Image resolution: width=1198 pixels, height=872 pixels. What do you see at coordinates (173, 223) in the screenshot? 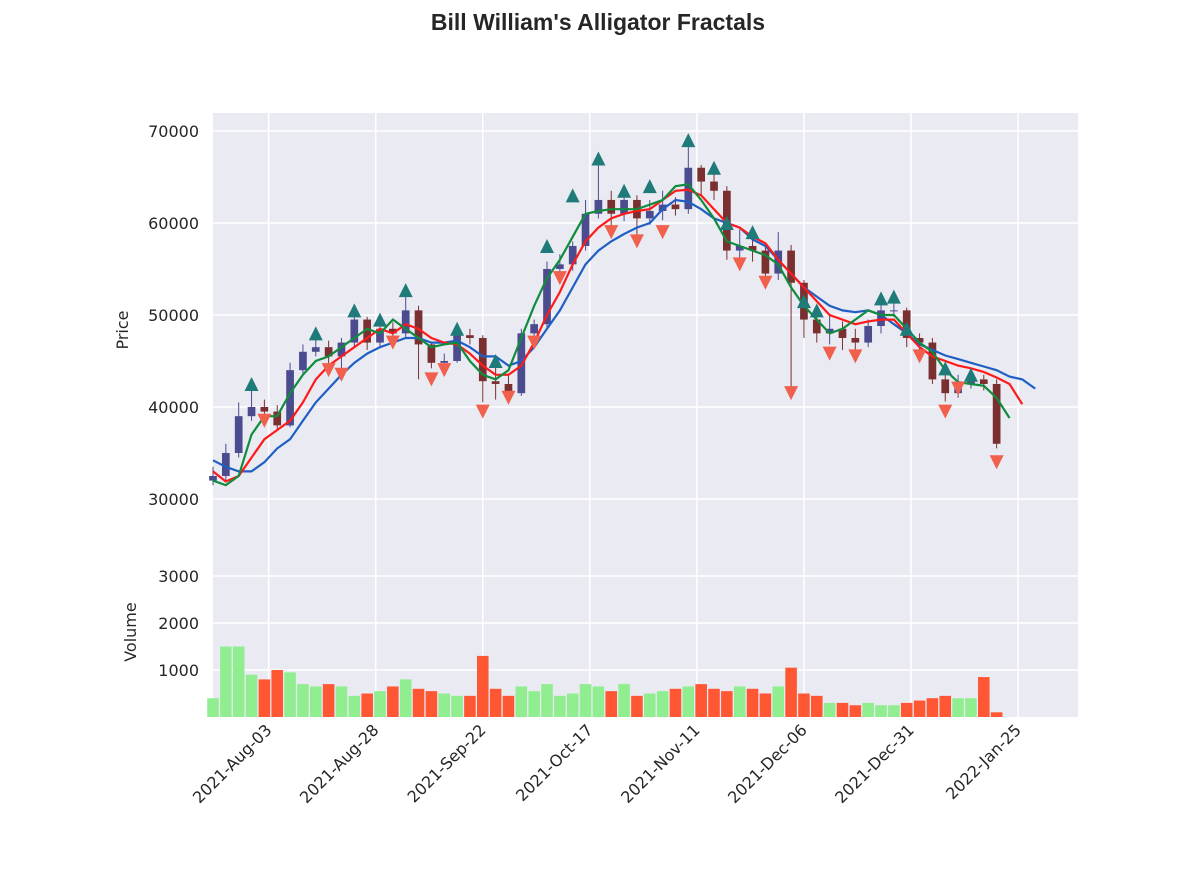
I see `y-tick-label: 60000` at bounding box center [173, 223].